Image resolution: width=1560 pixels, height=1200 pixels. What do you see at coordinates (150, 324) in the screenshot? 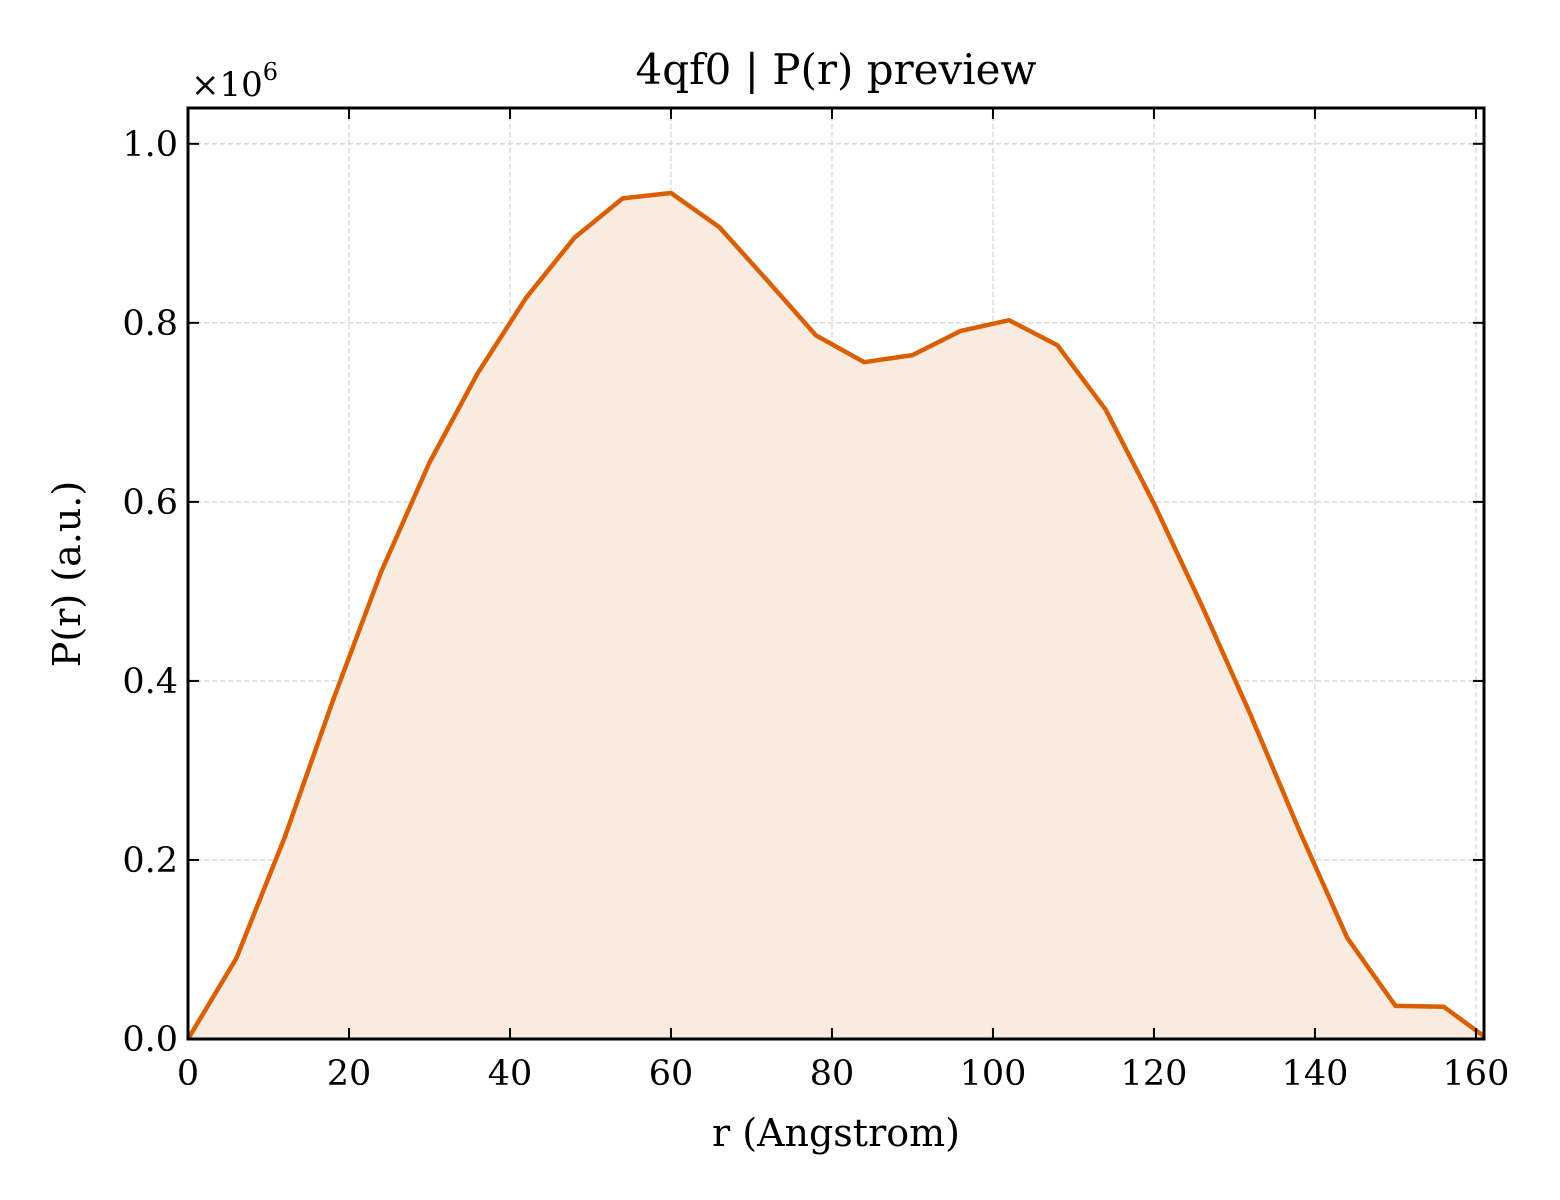
I see `y-tick-label: 0.8` at bounding box center [150, 324].